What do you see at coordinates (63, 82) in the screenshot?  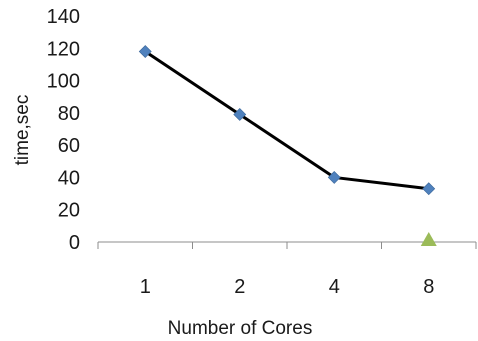 I see `y-tick-label: 100` at bounding box center [63, 82].